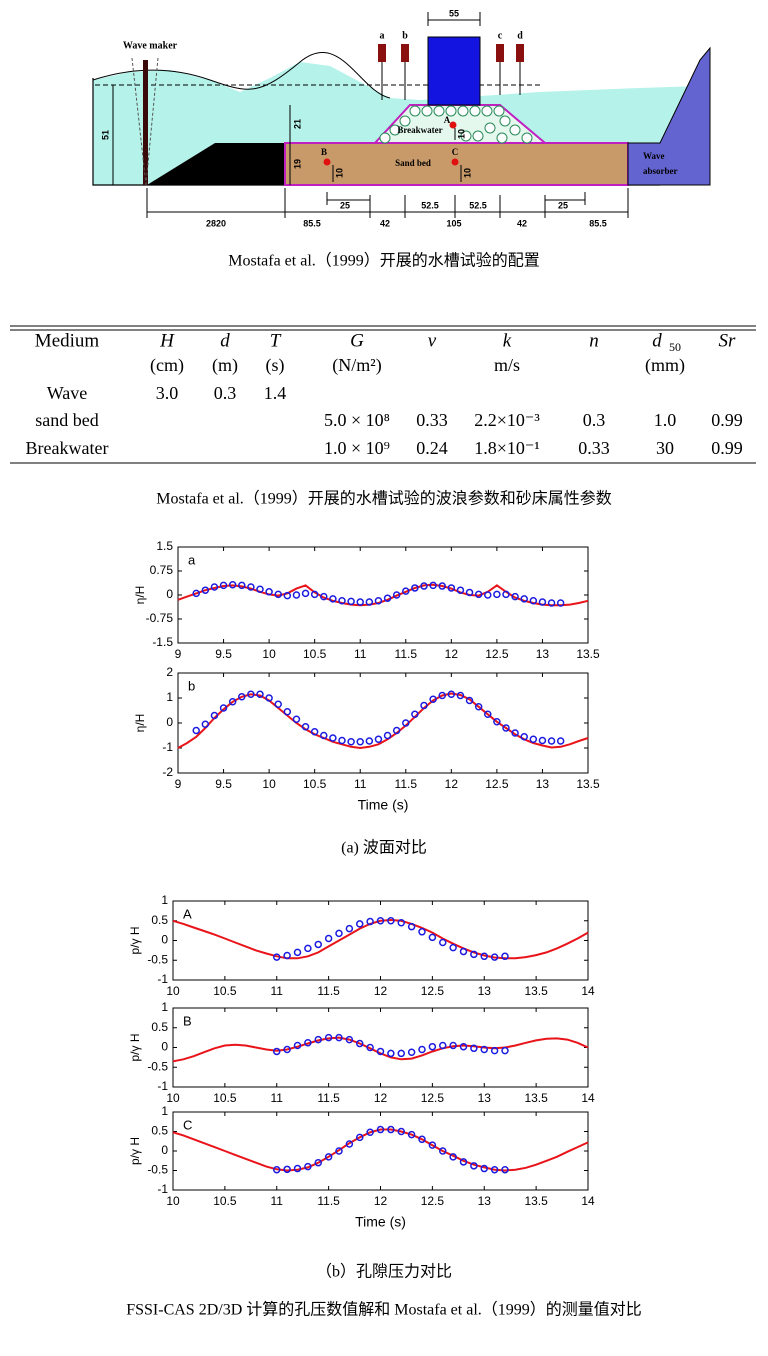  I want to click on label: B, so click(324, 152).